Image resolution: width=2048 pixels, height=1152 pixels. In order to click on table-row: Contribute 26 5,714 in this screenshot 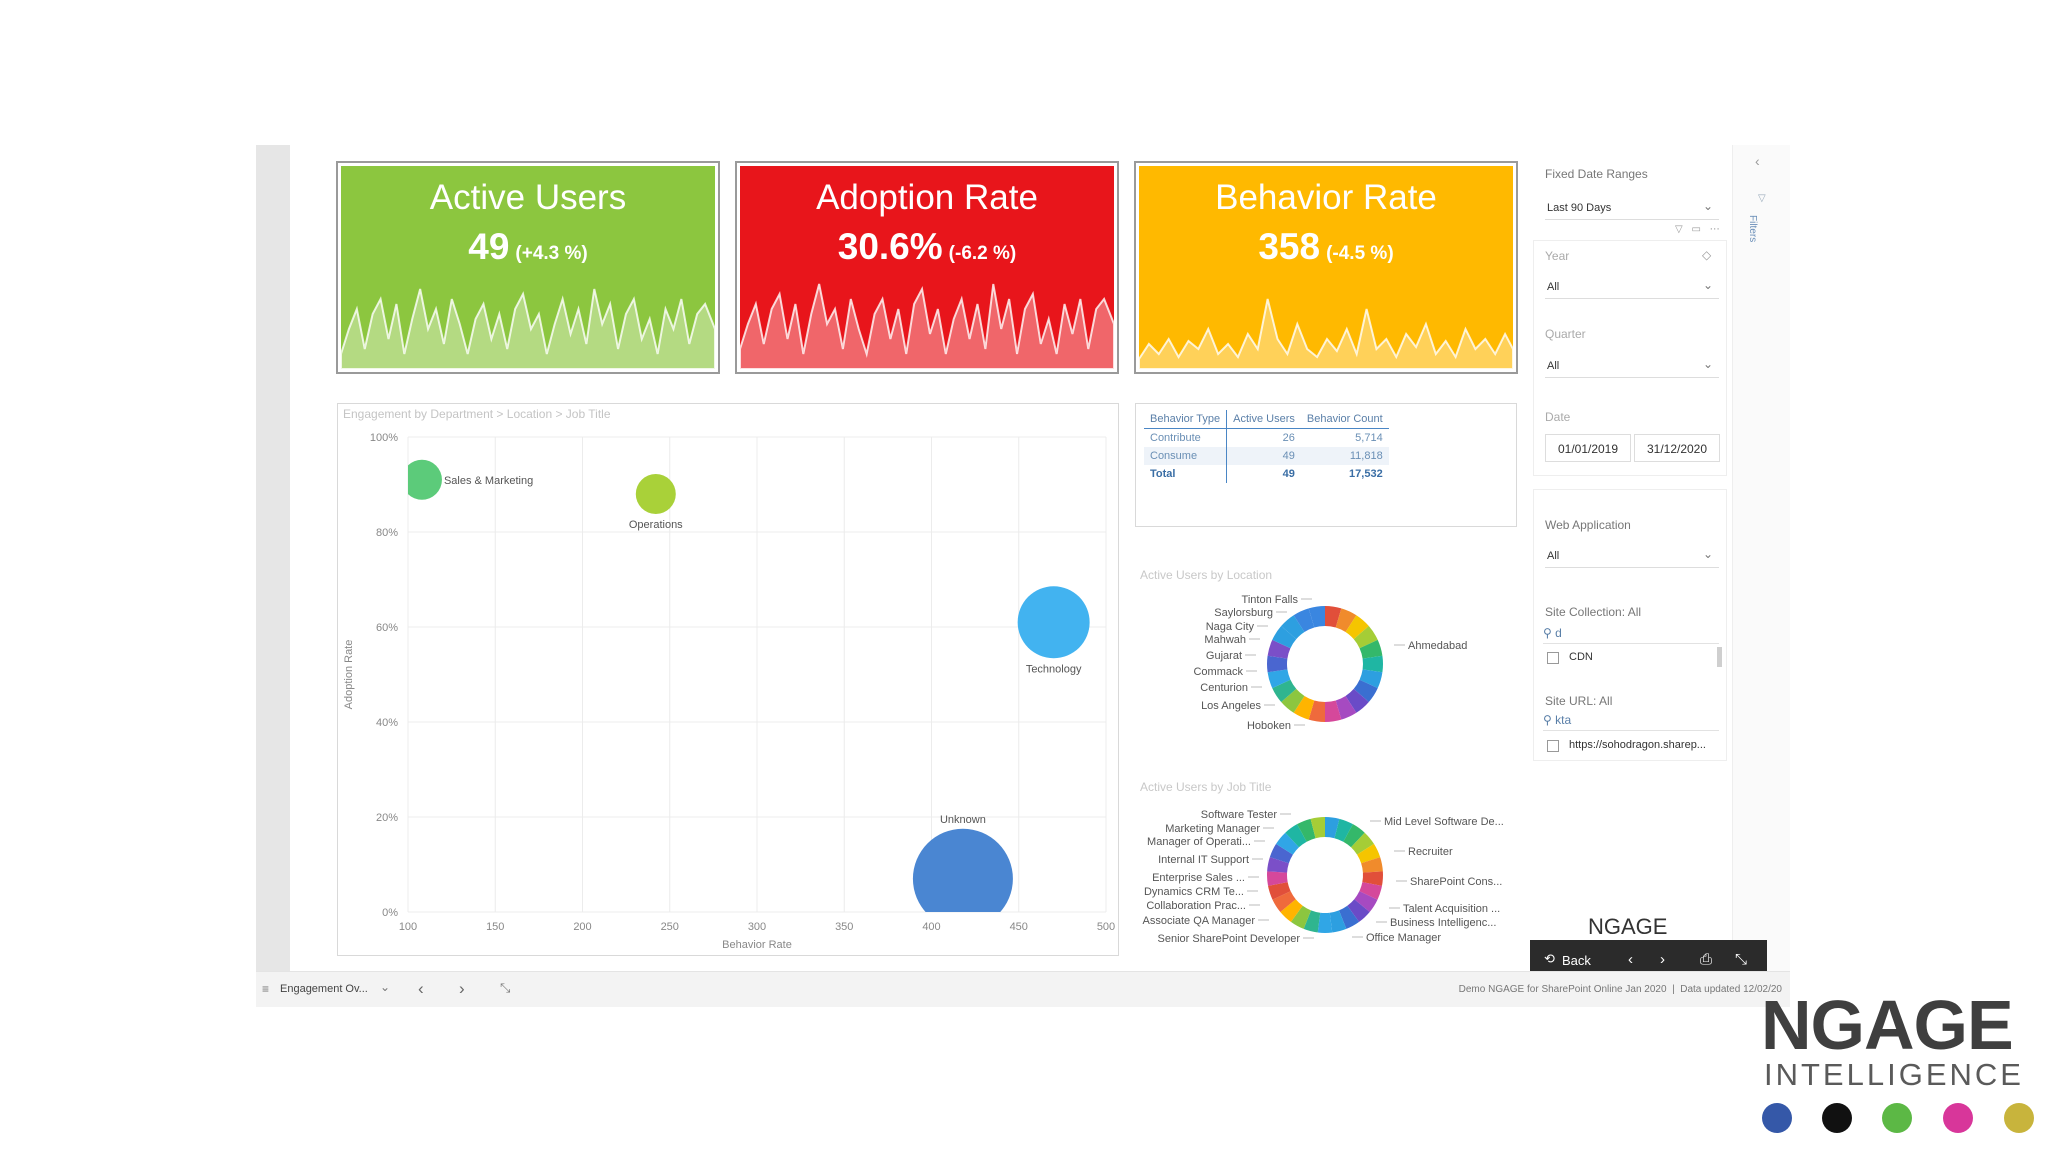, I will do `click(1266, 437)`.